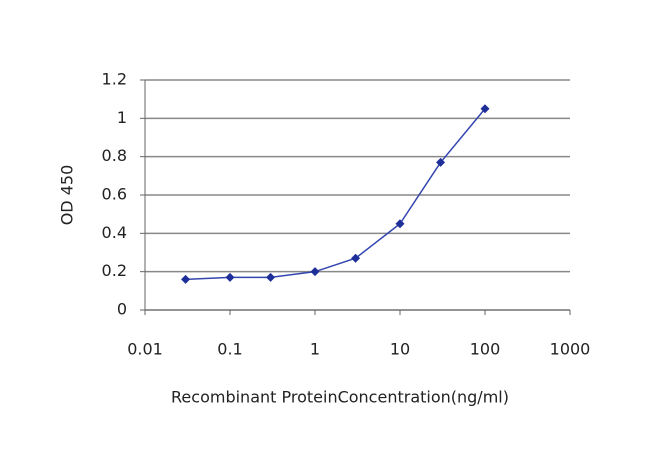  Describe the element at coordinates (229, 349) in the screenshot. I see `x-tick-label: 0.1` at that location.